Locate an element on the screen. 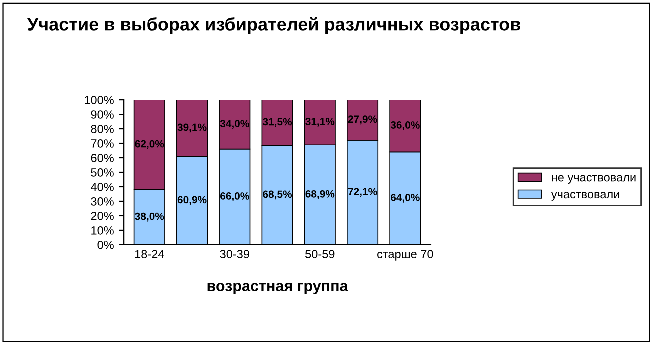  data-label: 68,5% is located at coordinates (277, 195).